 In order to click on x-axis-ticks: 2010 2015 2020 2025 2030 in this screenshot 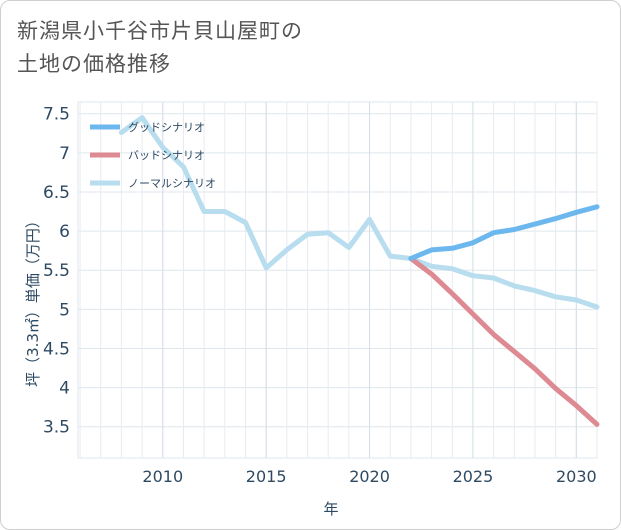, I will do `click(369, 476)`.